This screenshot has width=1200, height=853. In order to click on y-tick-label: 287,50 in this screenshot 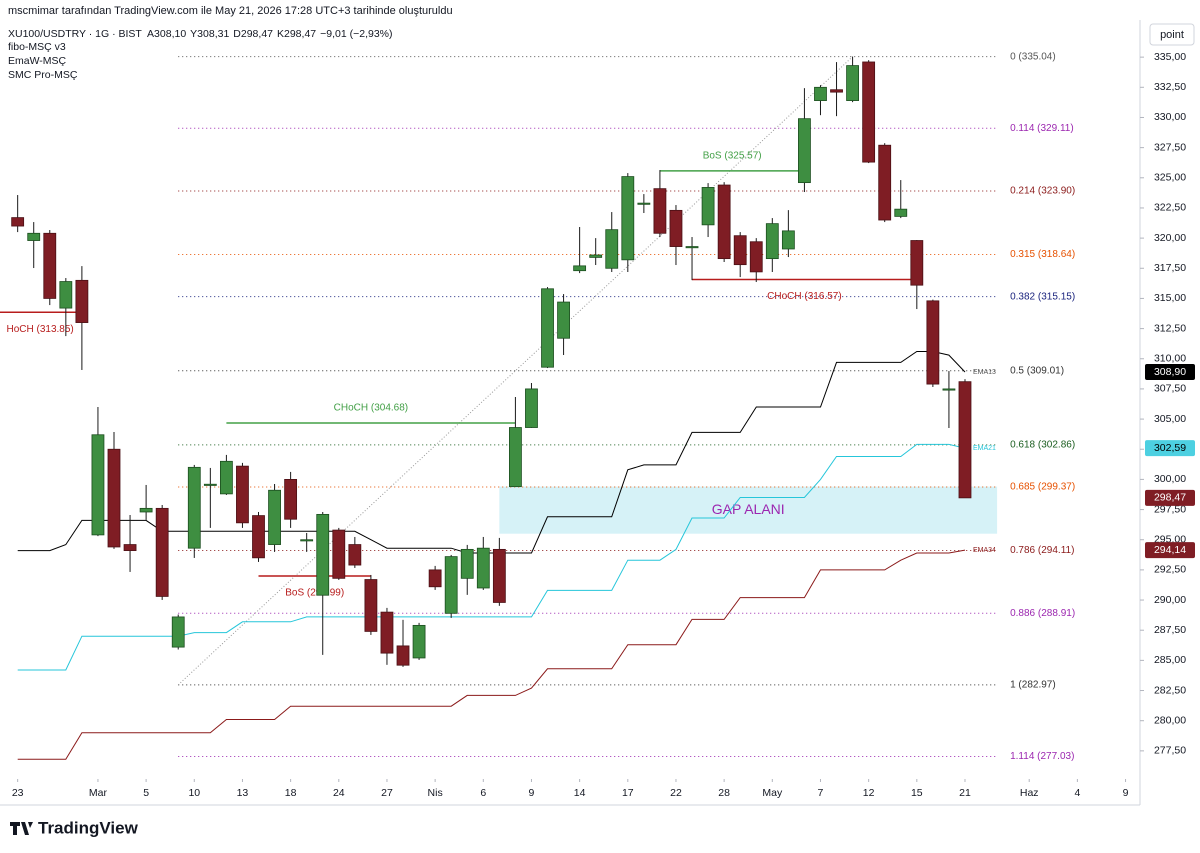, I will do `click(1170, 630)`.